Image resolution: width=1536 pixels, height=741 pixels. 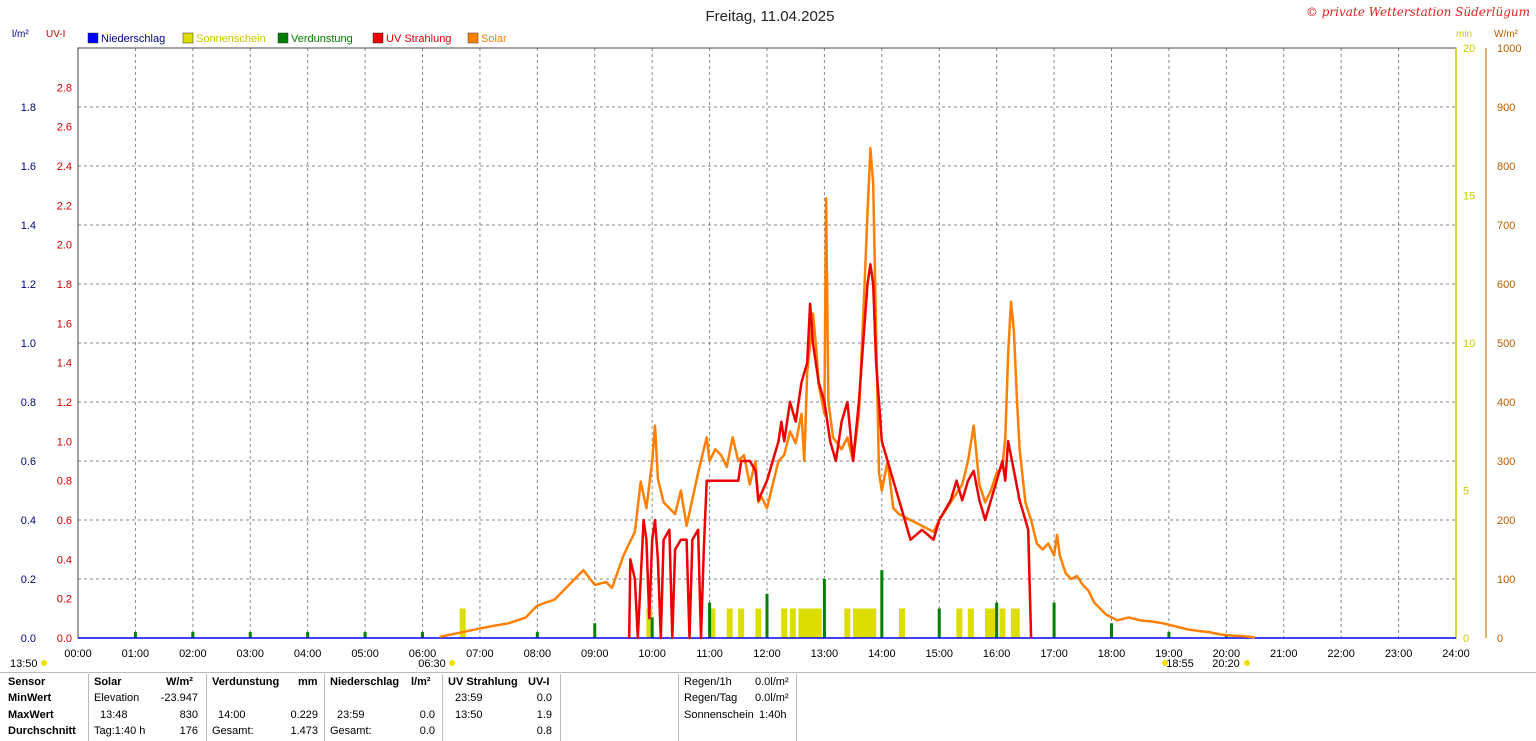 I want to click on max-solar-b: 830, so click(x=188, y=715).